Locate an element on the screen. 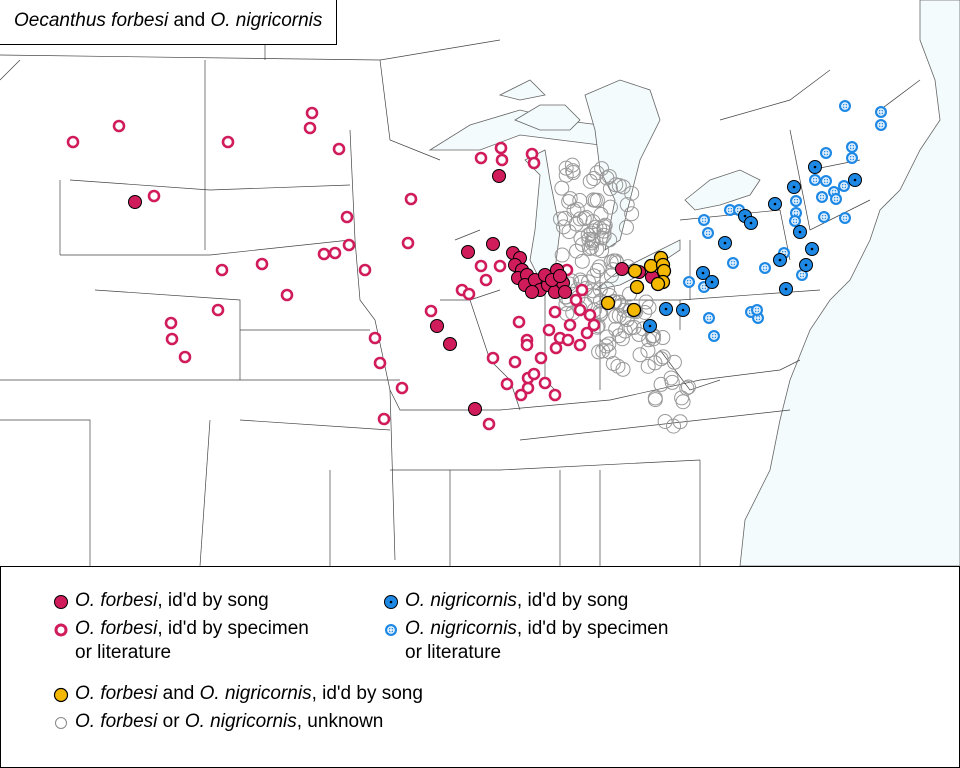 The height and width of the screenshot is (768, 960). legend-text-2: or literature is located at coordinates (453, 652).